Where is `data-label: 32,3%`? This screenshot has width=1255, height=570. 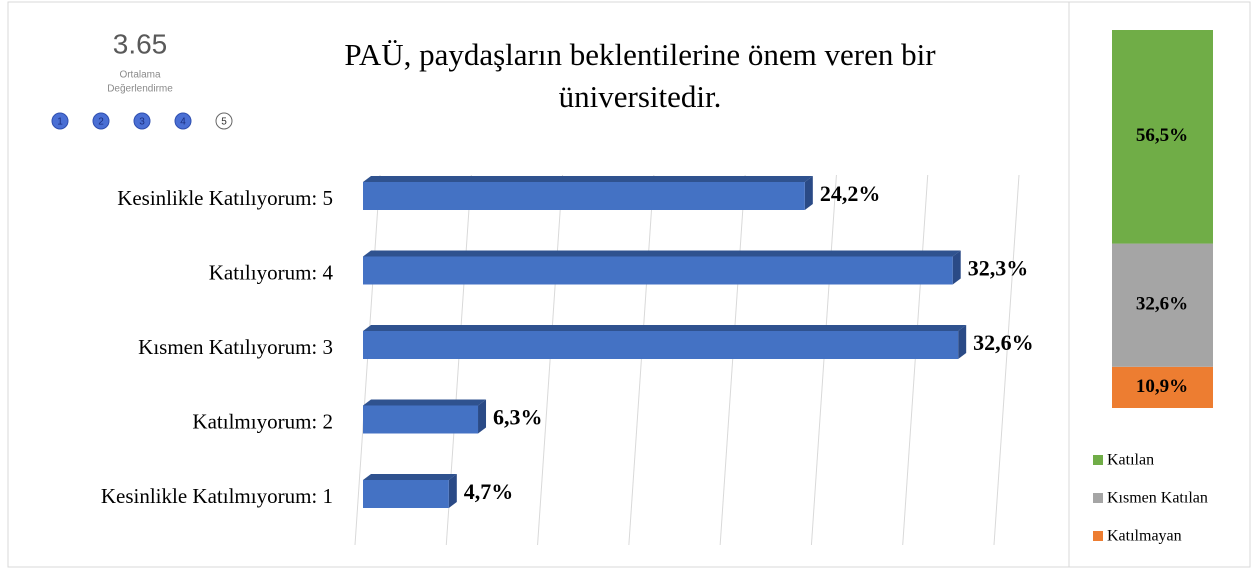 data-label: 32,3% is located at coordinates (998, 268).